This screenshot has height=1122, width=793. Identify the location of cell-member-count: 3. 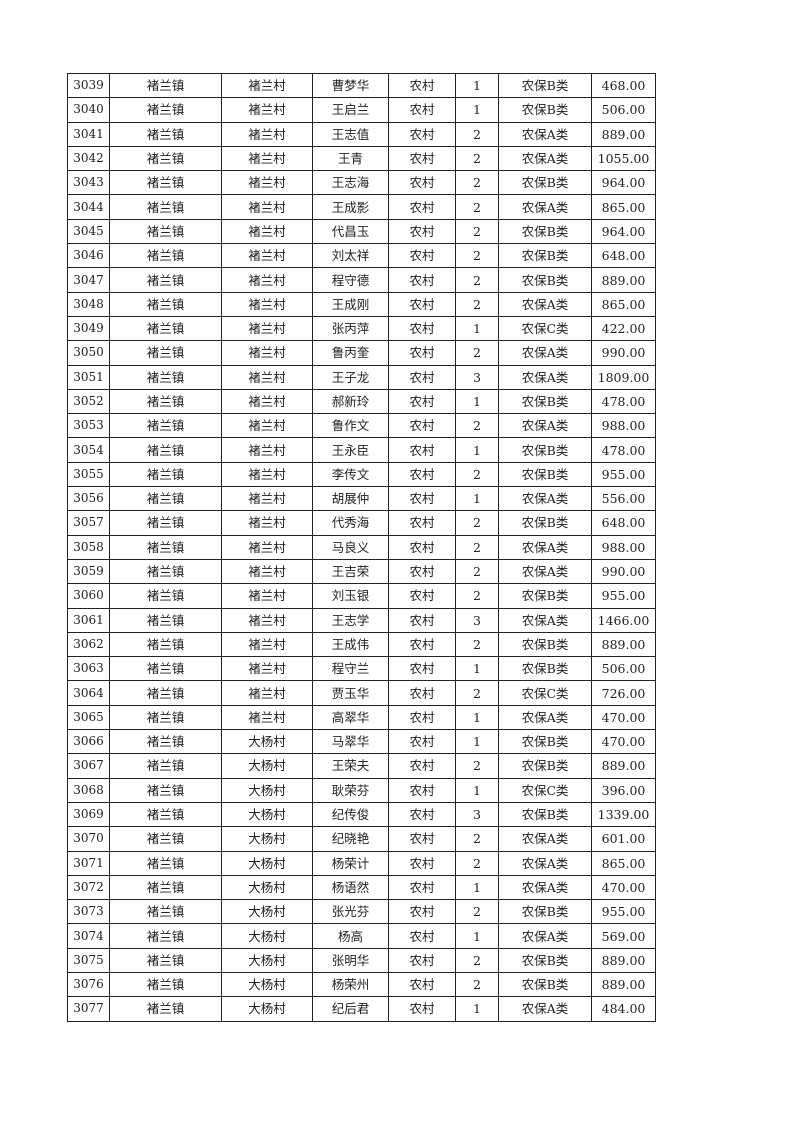
(477, 620).